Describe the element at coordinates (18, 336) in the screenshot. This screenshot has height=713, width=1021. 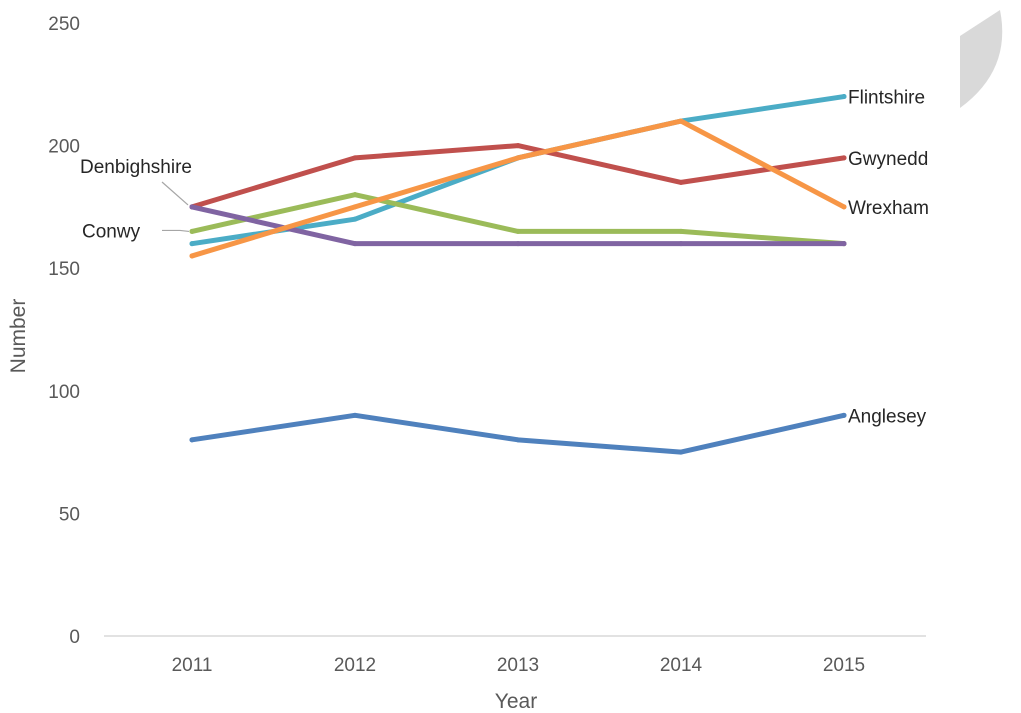
I see `y-axis-title: Number` at that location.